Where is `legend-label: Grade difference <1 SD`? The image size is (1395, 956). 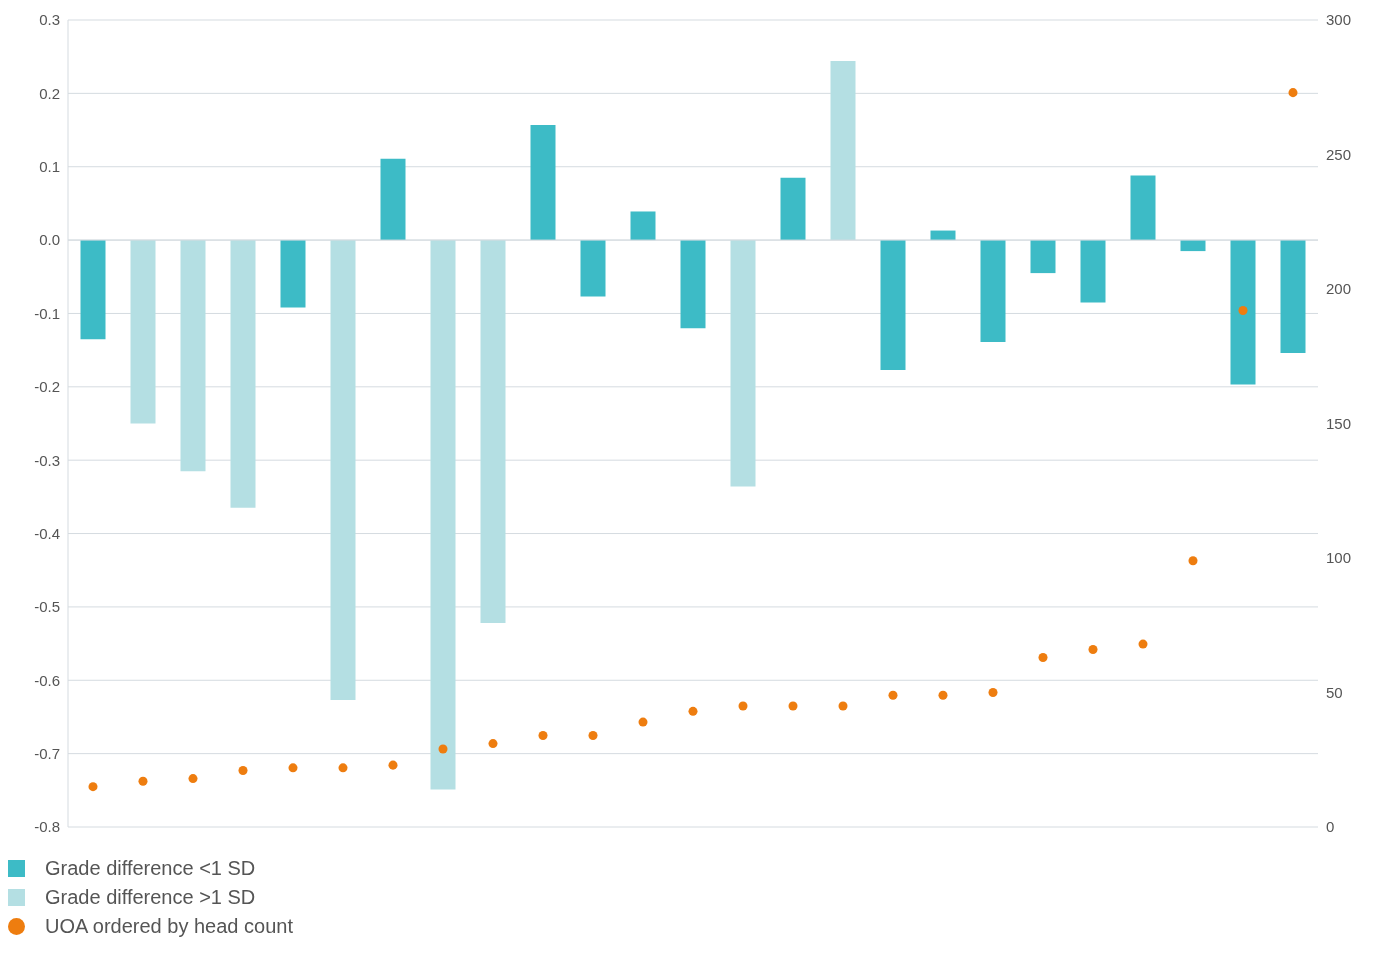
legend-label: Grade difference <1 SD is located at coordinates (150, 868).